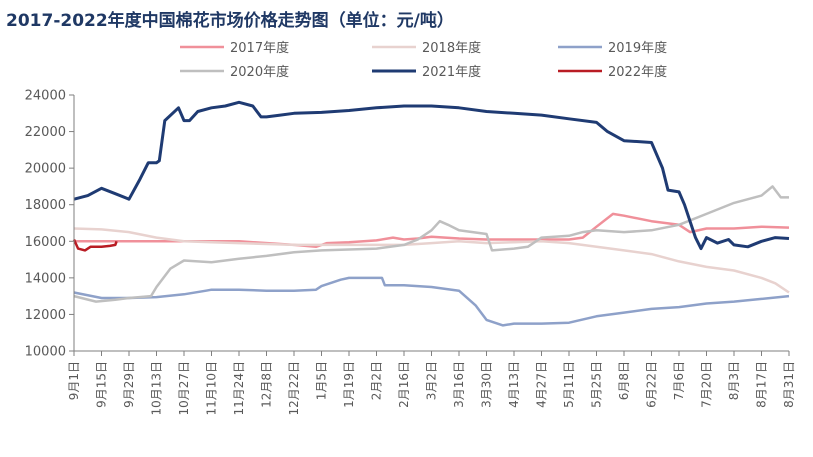  I want to click on x-tick-label: 9月29日, so click(129, 384).